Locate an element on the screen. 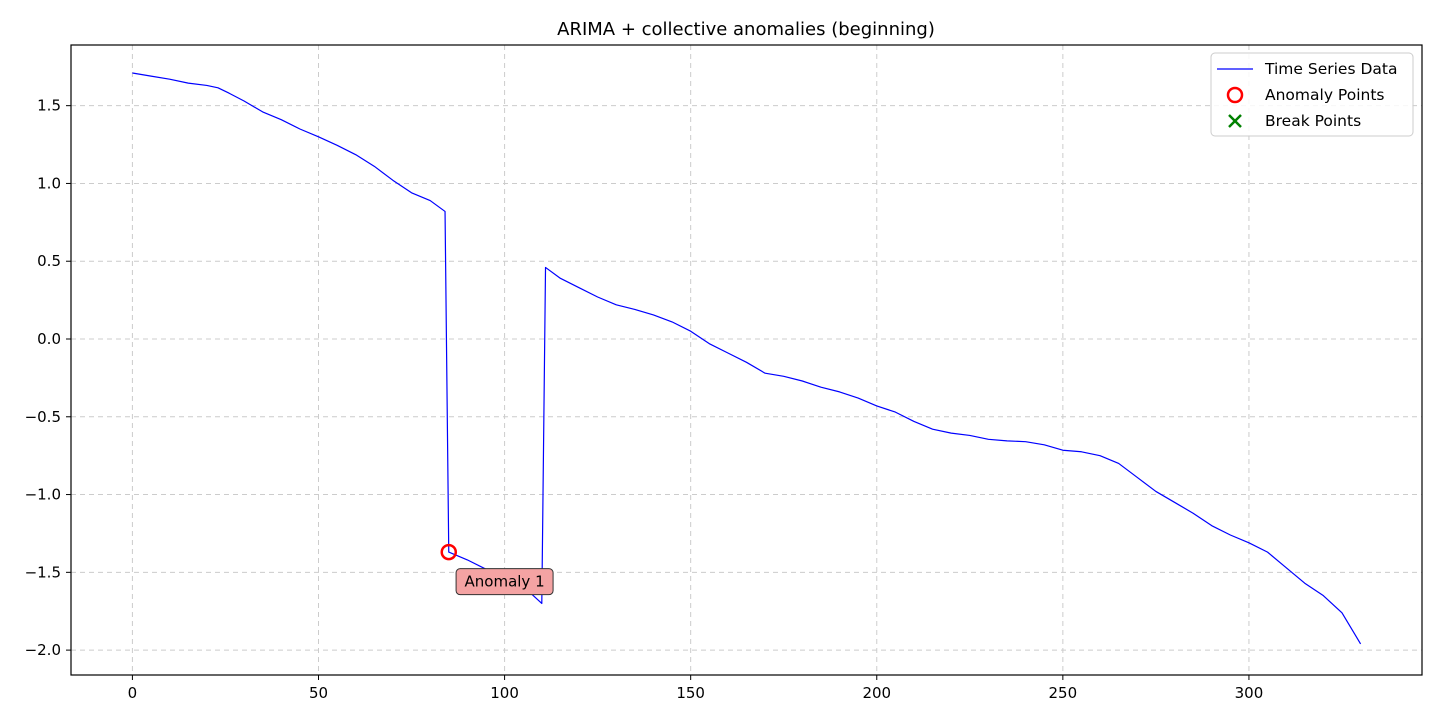 The image size is (1440, 720). legend-label-anomaly: Anomaly Points is located at coordinates (1324, 95).